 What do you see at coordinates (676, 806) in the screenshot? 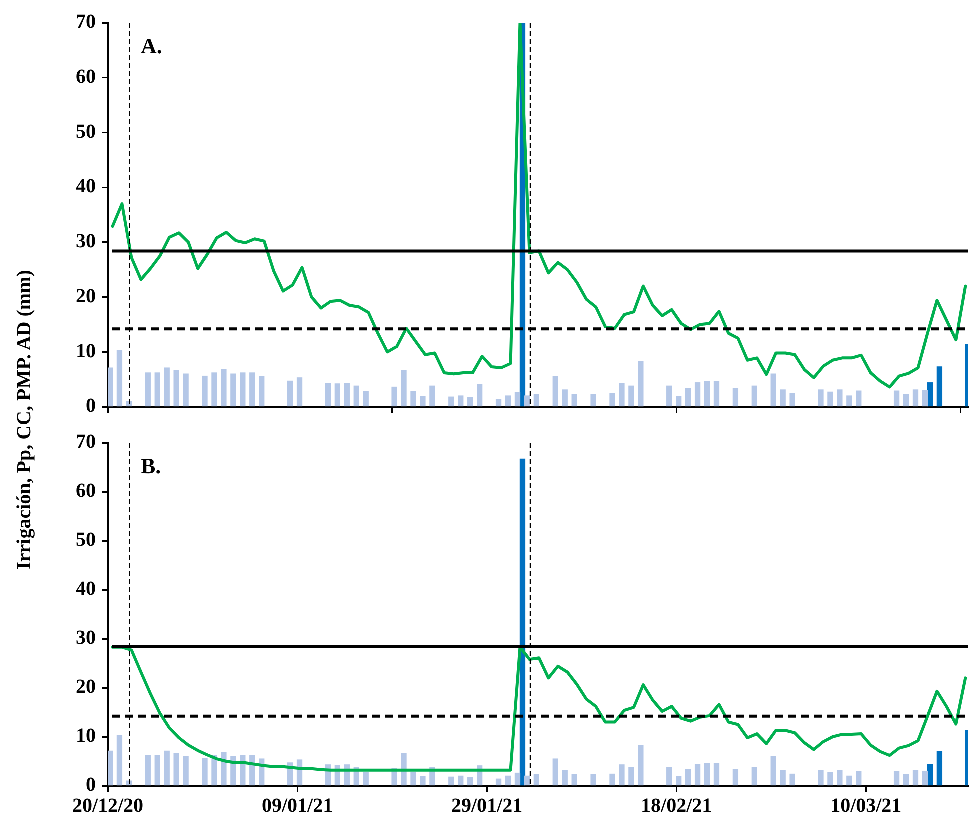
I see `x-tick-label: 18/02/21` at bounding box center [676, 806].